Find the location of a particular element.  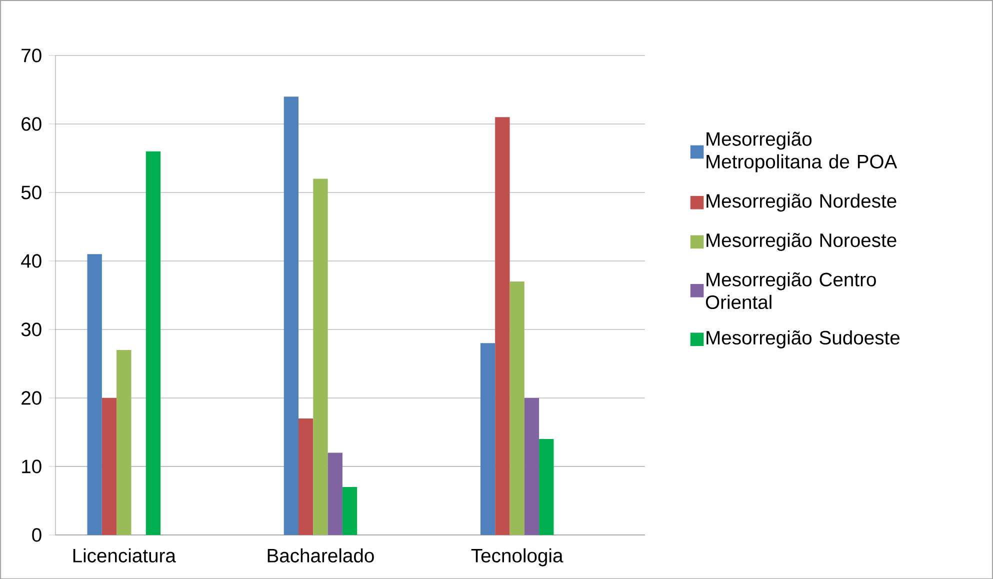

y-tick-label: 70 is located at coordinates (32, 55).